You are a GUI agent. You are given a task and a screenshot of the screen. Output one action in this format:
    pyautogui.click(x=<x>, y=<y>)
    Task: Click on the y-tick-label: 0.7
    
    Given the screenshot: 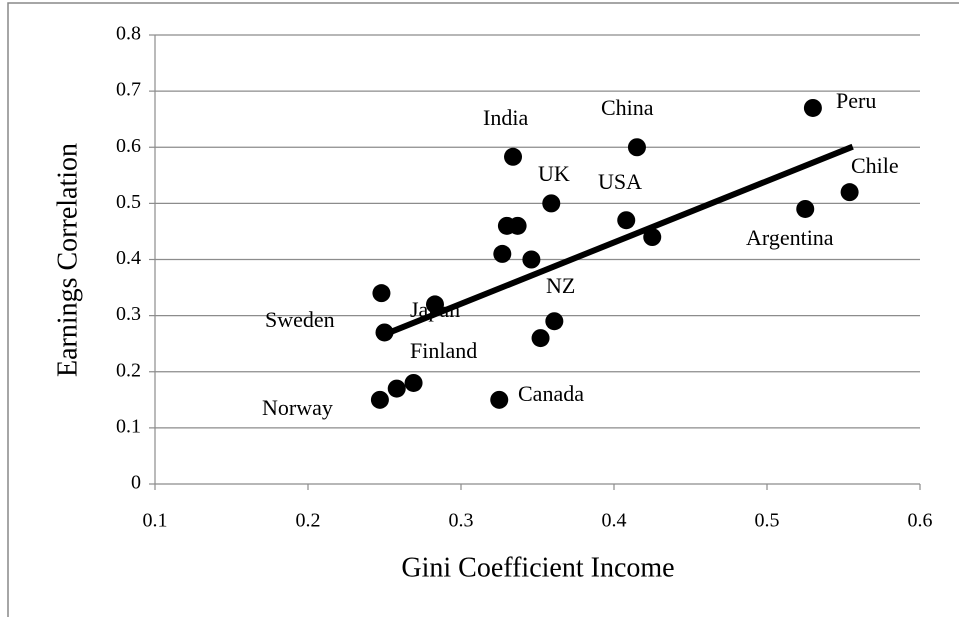 What is the action you would take?
    pyautogui.click(x=128, y=90)
    